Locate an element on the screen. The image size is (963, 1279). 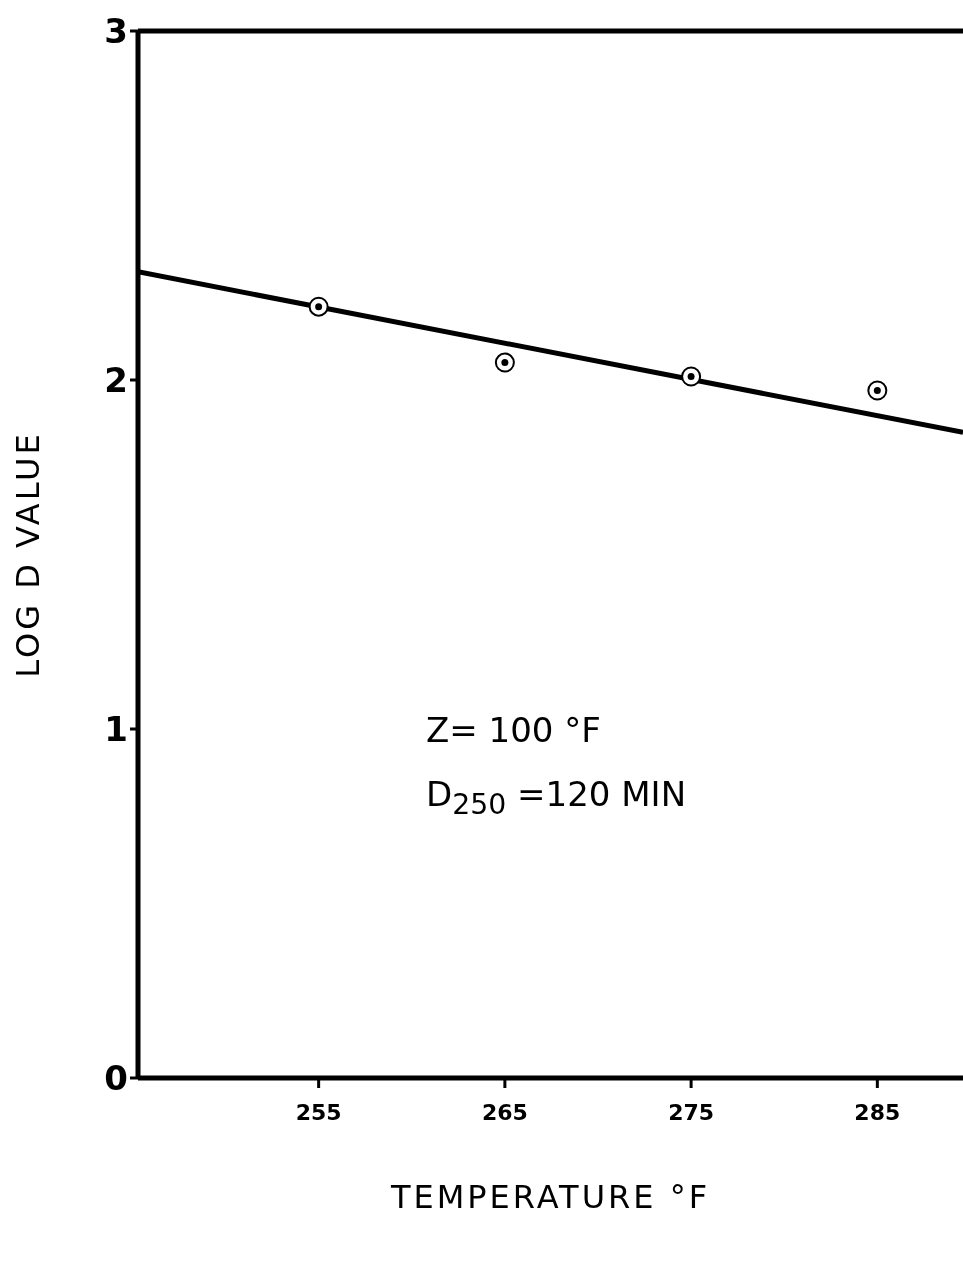
x-tick-label: 275 is located at coordinates (691, 1112).